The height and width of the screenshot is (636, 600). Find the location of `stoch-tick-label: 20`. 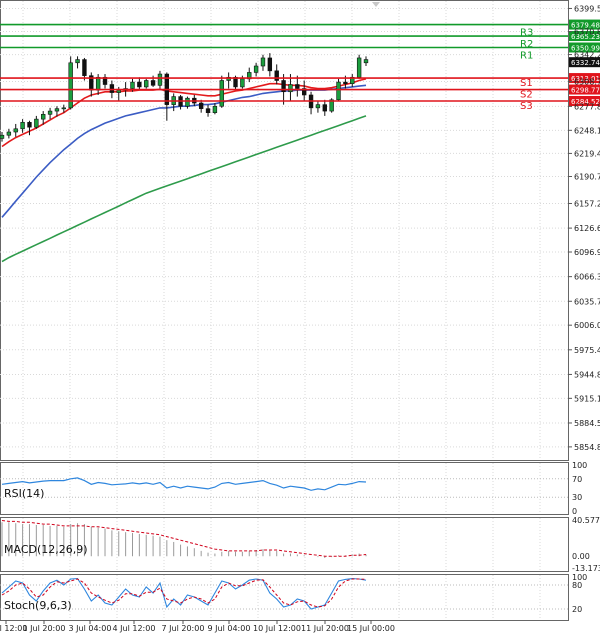

stoch-tick-label: 20 is located at coordinates (577, 609).